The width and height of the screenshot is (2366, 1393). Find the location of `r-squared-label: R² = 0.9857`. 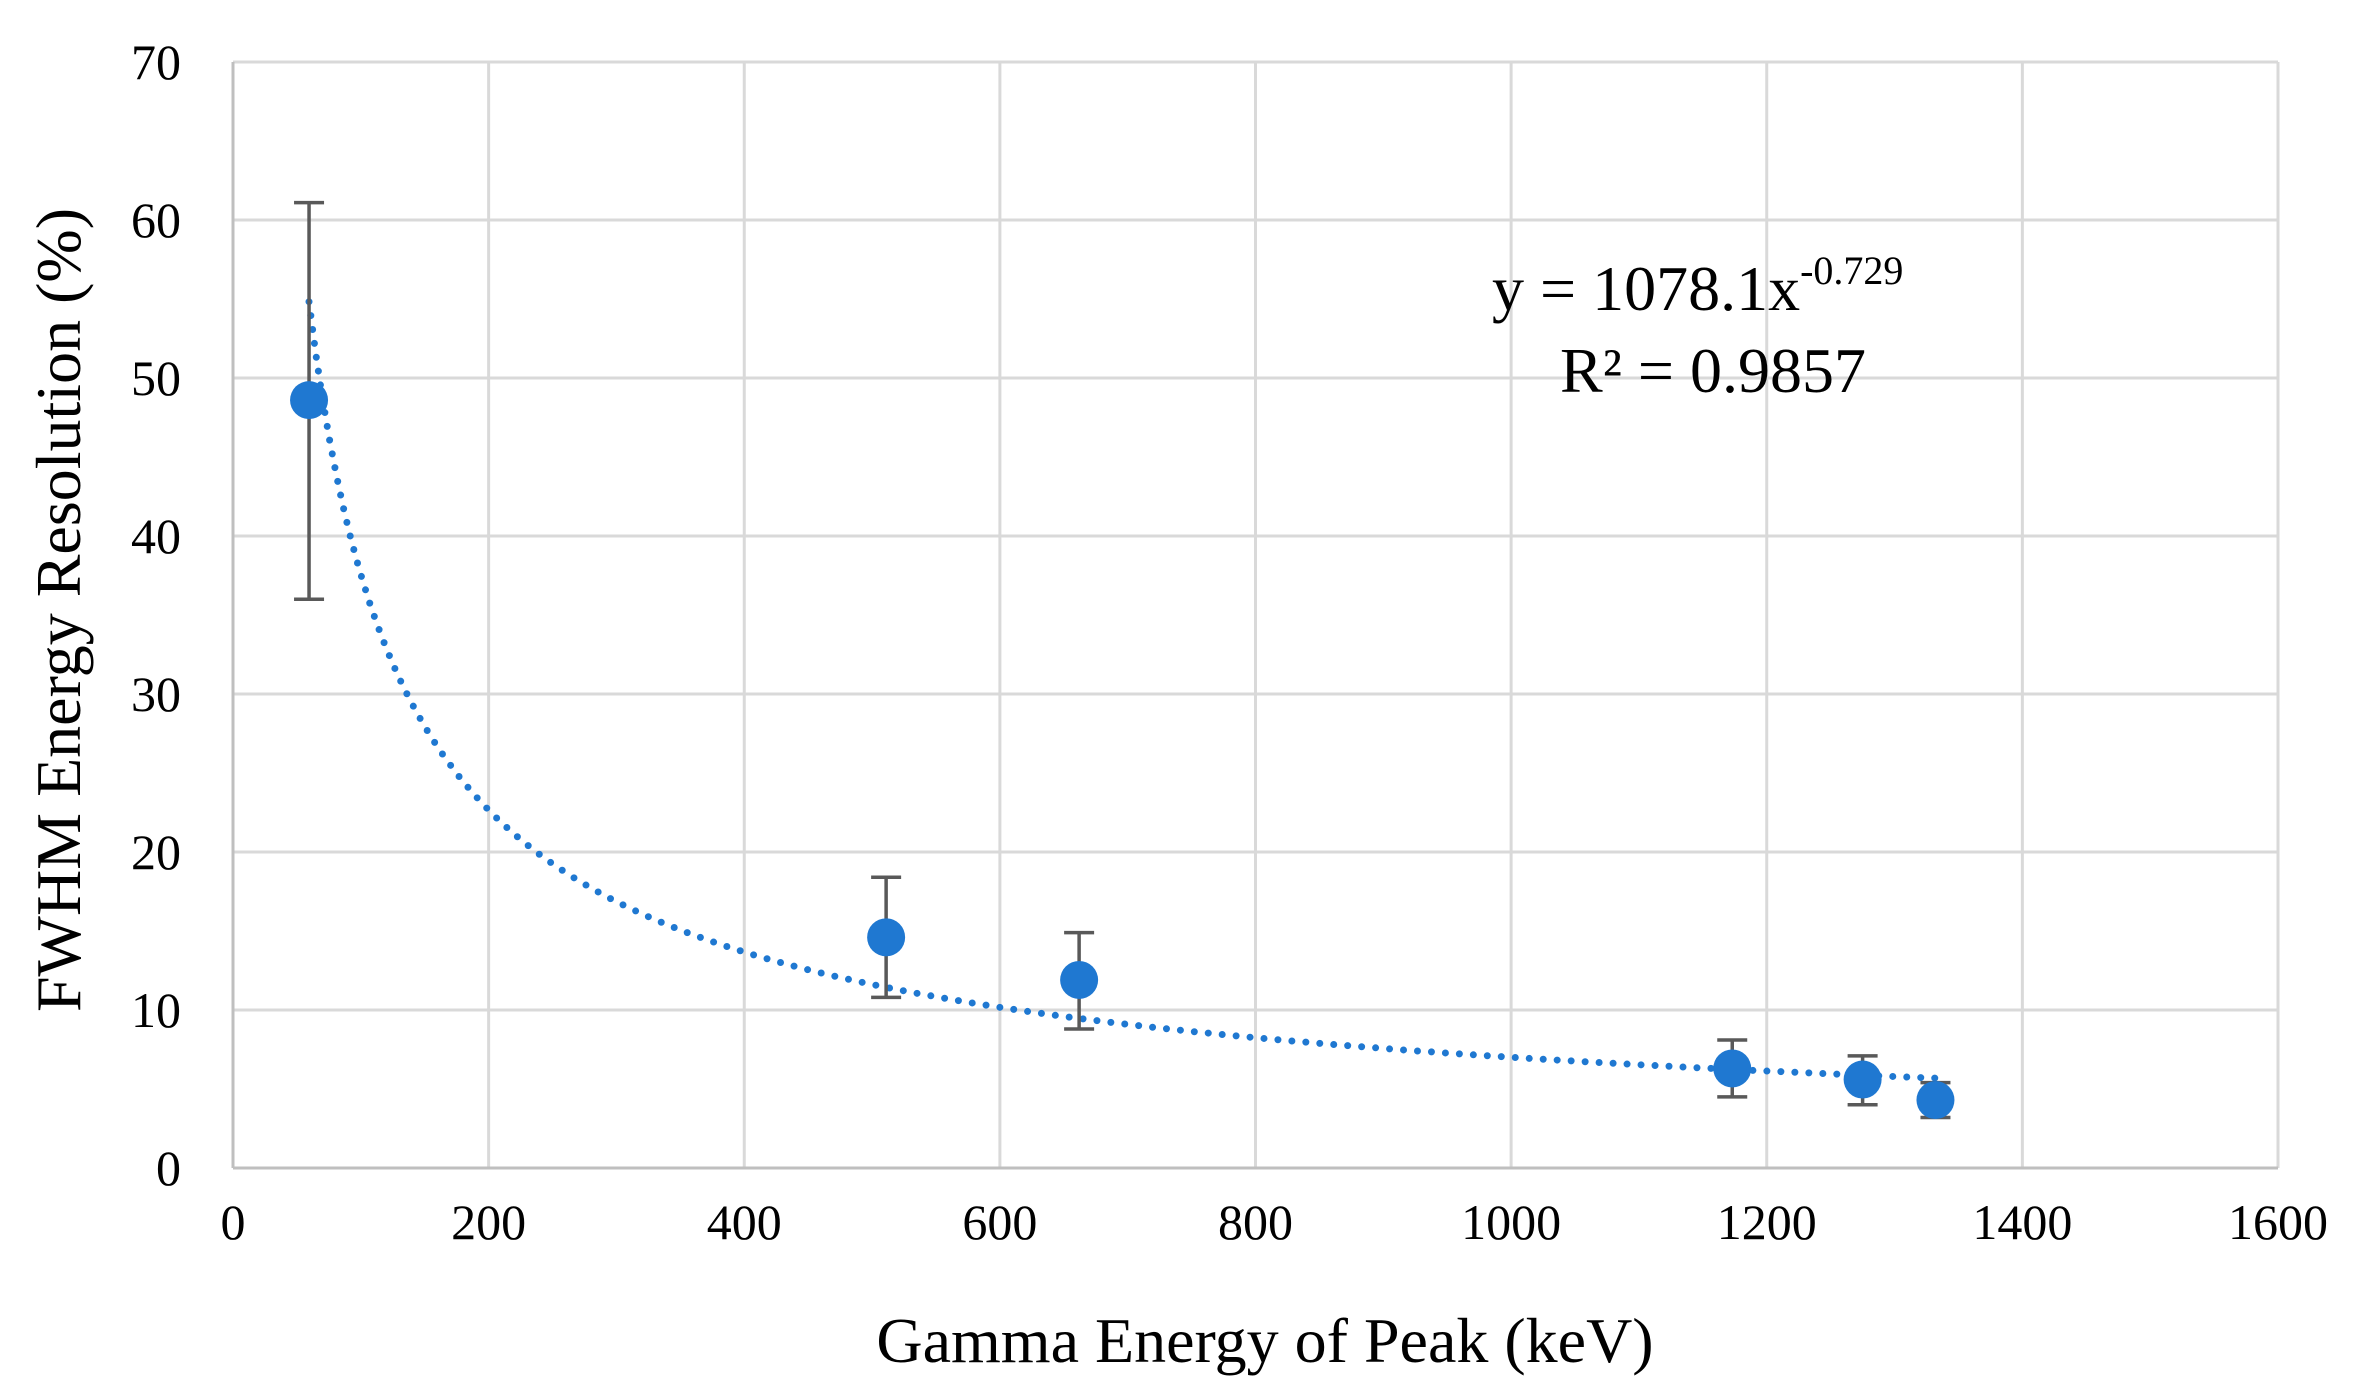

r-squared-label: R² = 0.9857 is located at coordinates (1713, 370).